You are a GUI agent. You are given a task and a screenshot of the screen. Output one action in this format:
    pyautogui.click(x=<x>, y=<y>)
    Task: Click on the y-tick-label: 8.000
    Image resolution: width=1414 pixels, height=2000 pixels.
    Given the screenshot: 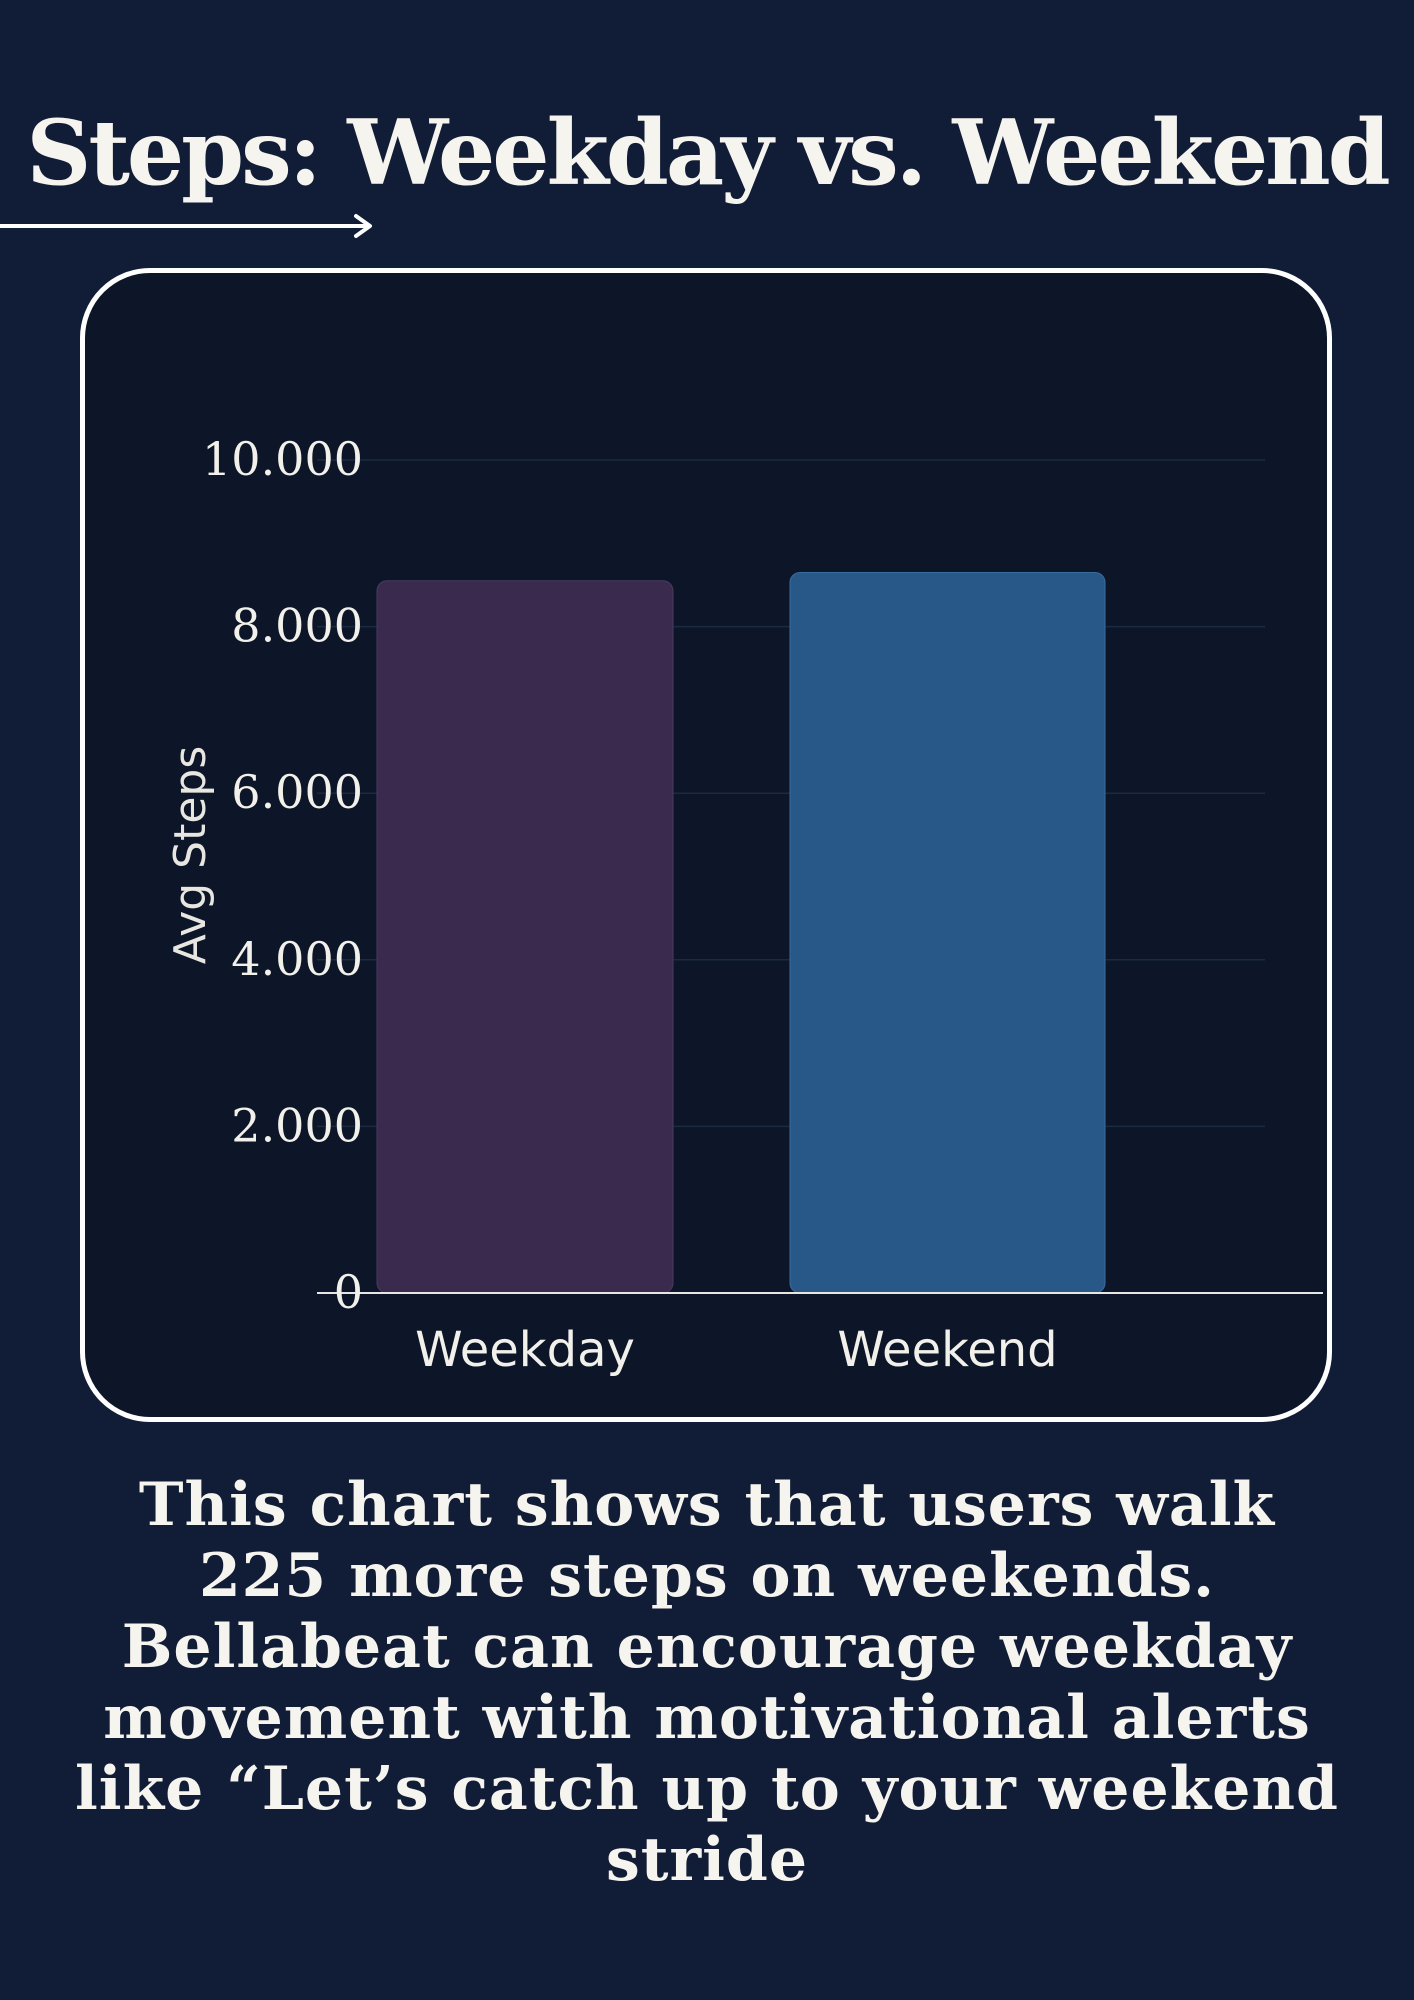 What is the action you would take?
    pyautogui.click(x=297, y=626)
    